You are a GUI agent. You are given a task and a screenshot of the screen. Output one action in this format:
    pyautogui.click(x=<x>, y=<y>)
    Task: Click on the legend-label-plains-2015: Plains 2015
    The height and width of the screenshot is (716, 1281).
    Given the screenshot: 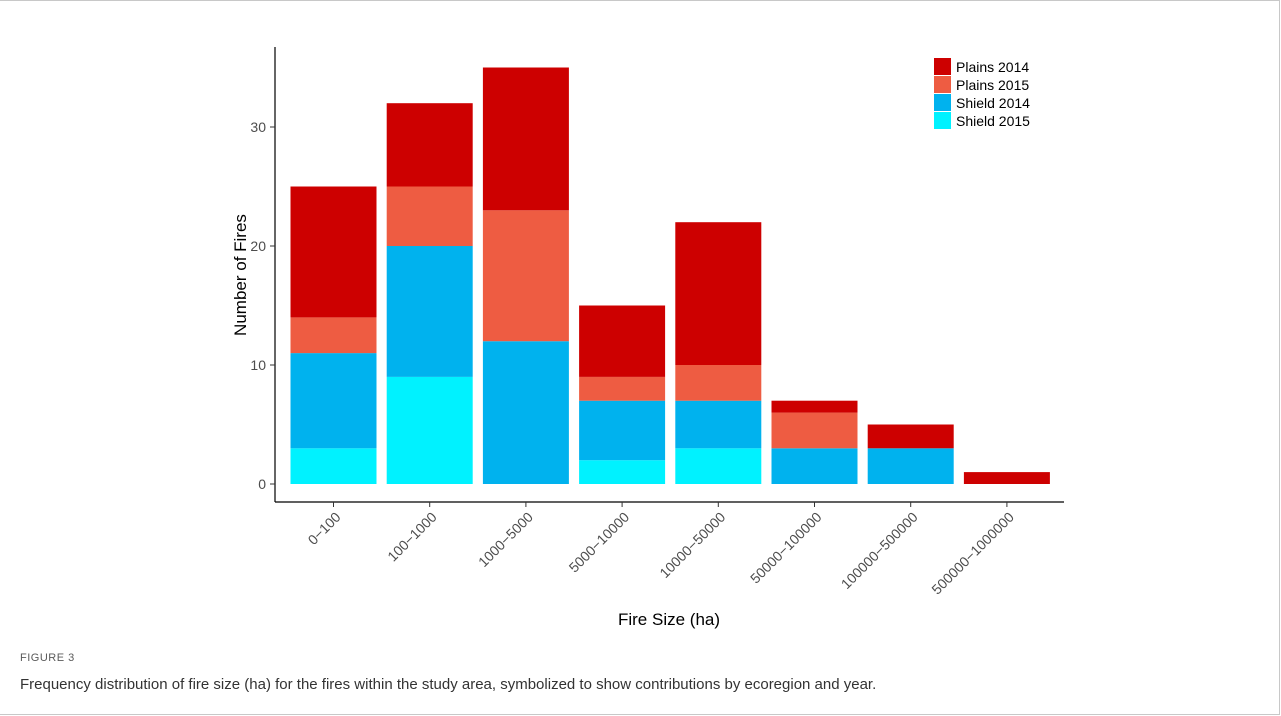 What is the action you would take?
    pyautogui.click(x=992, y=85)
    